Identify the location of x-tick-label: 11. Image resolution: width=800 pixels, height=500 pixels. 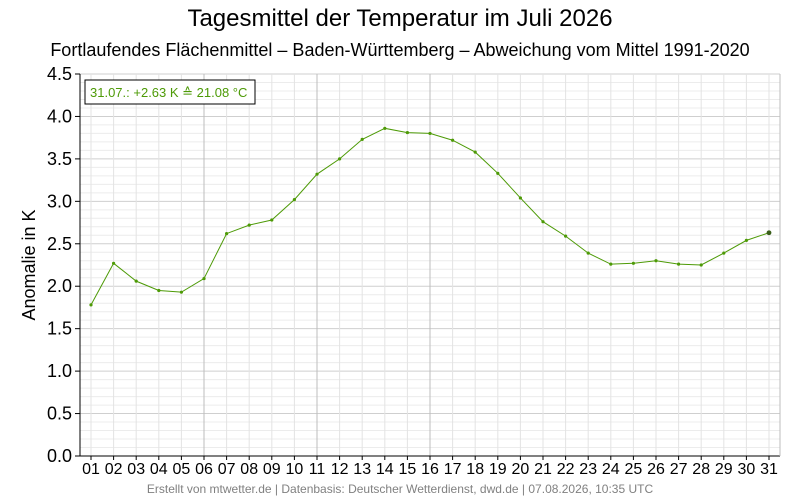
(317, 469).